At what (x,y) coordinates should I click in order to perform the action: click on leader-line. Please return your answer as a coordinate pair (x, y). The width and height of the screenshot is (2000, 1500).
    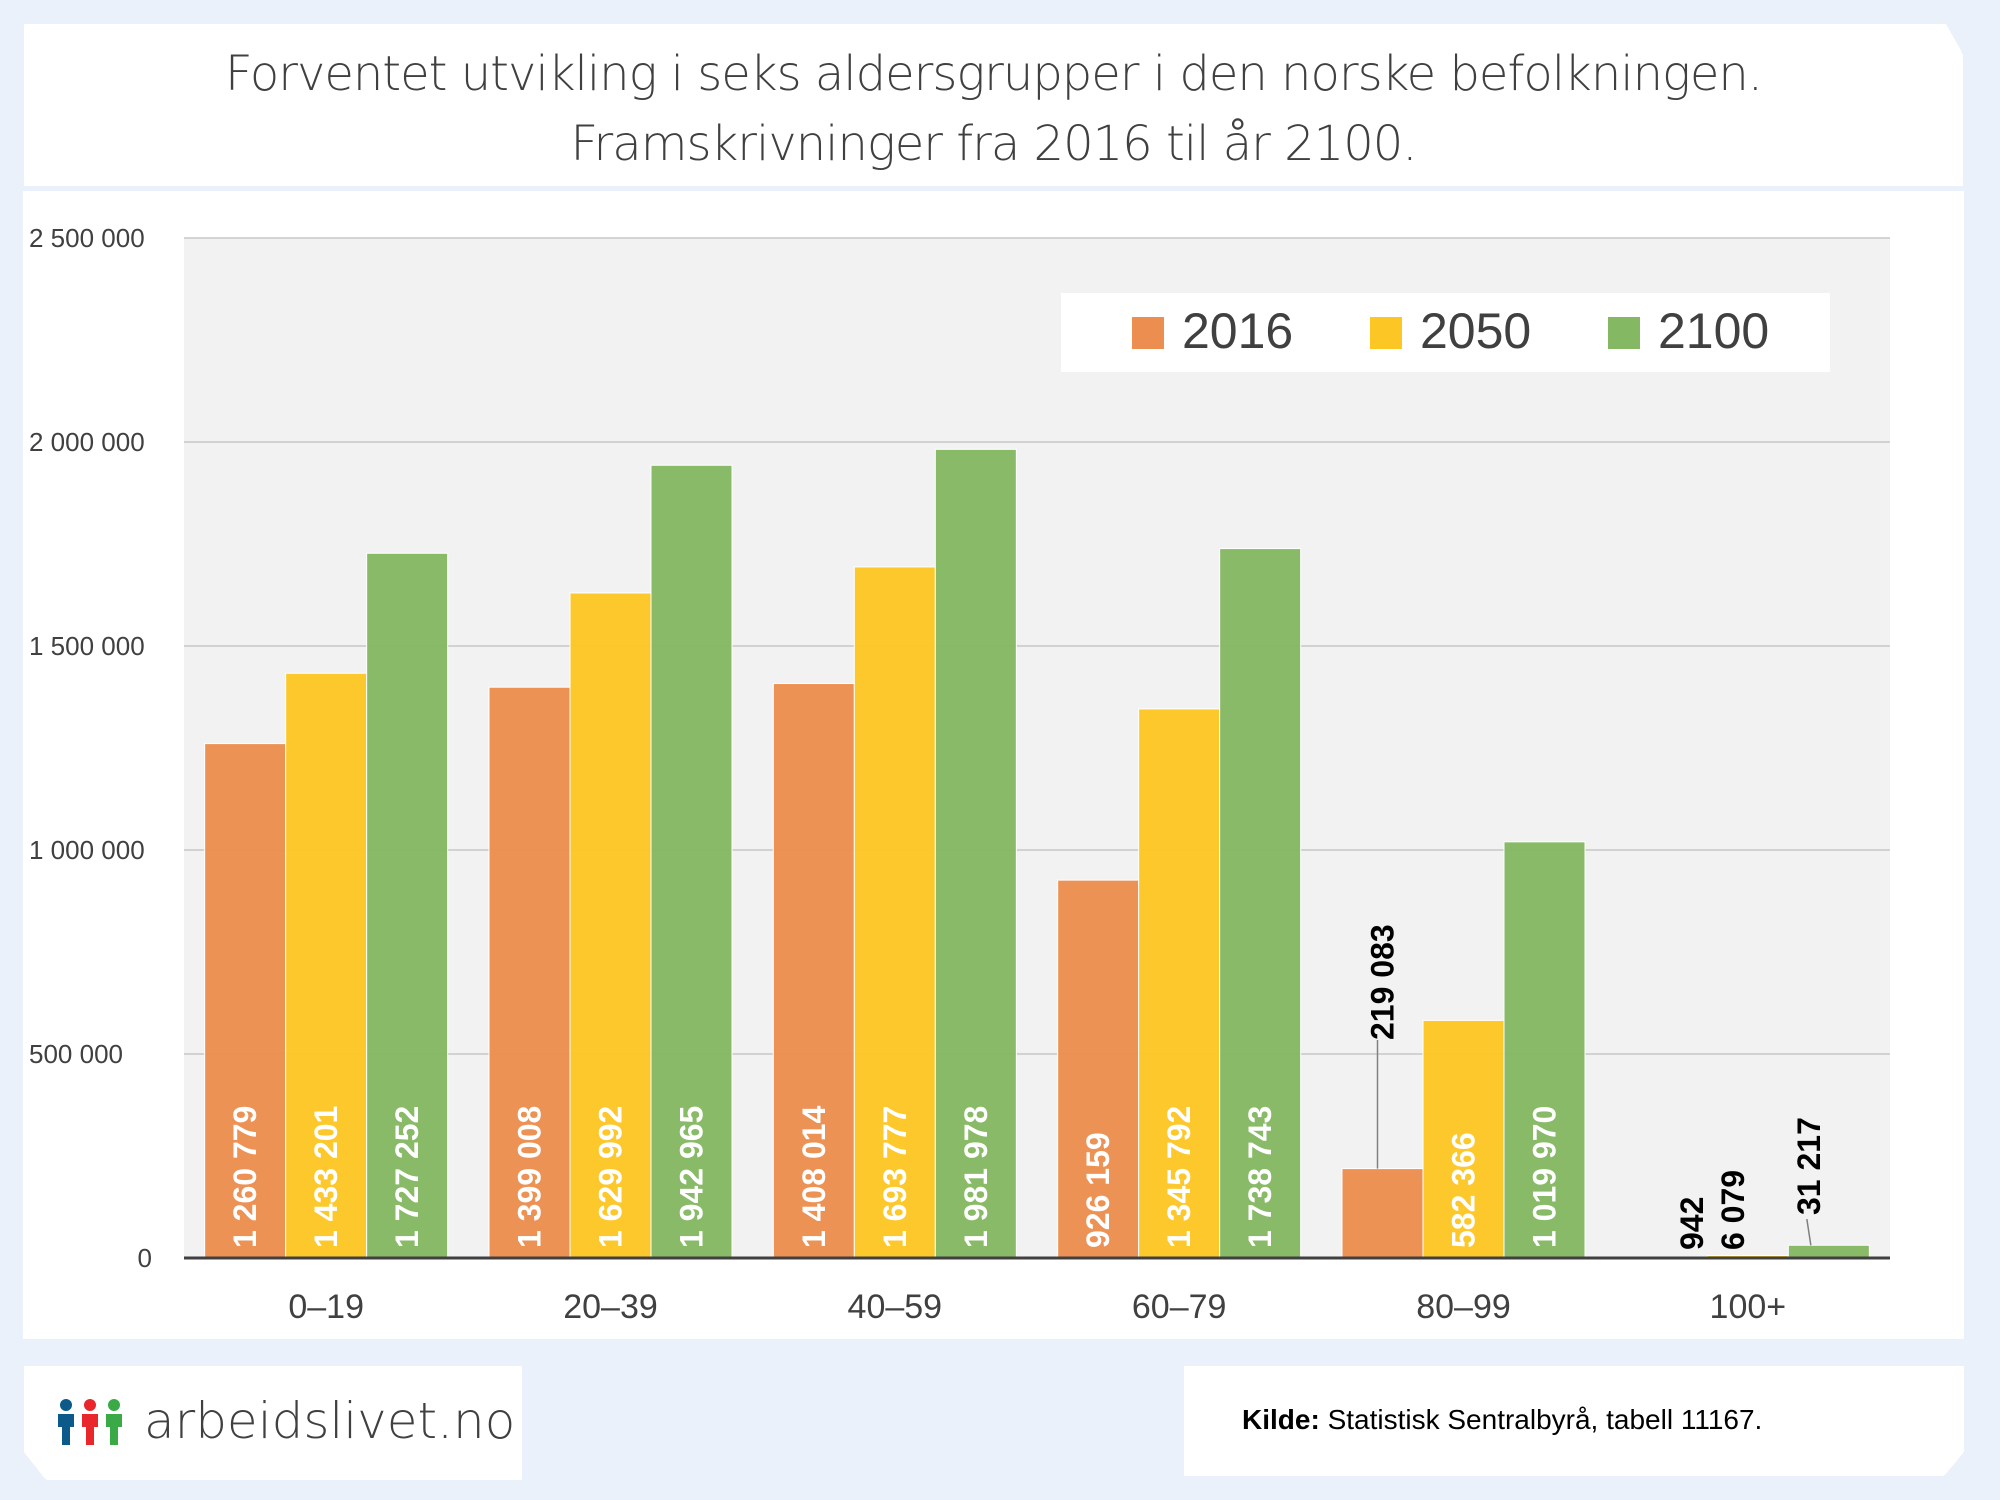
    Looking at the image, I should click on (1809, 1232).